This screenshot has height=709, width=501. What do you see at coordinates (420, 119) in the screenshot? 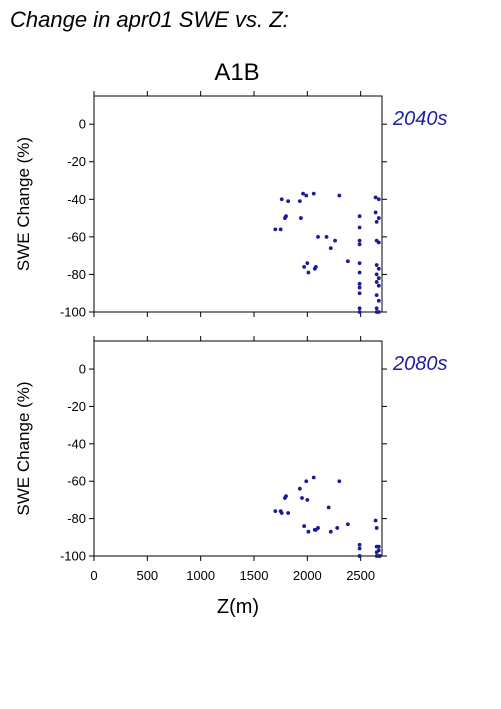
I see `period-label: 2040s` at bounding box center [420, 119].